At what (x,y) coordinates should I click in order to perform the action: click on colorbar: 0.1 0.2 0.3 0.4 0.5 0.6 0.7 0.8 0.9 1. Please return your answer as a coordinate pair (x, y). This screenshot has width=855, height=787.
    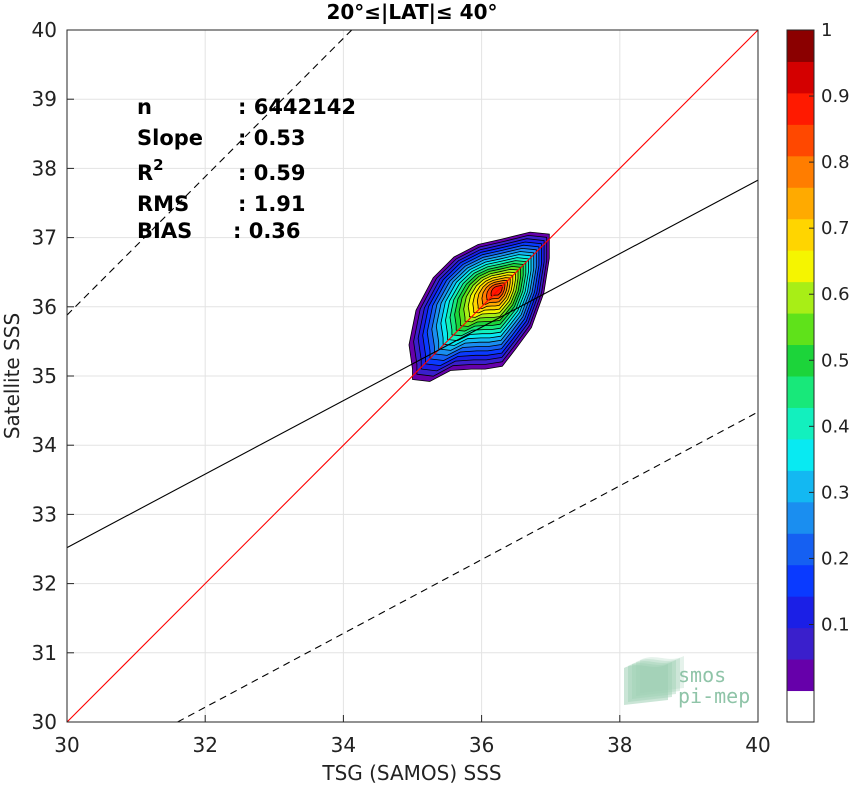
    Looking at the image, I should click on (818, 371).